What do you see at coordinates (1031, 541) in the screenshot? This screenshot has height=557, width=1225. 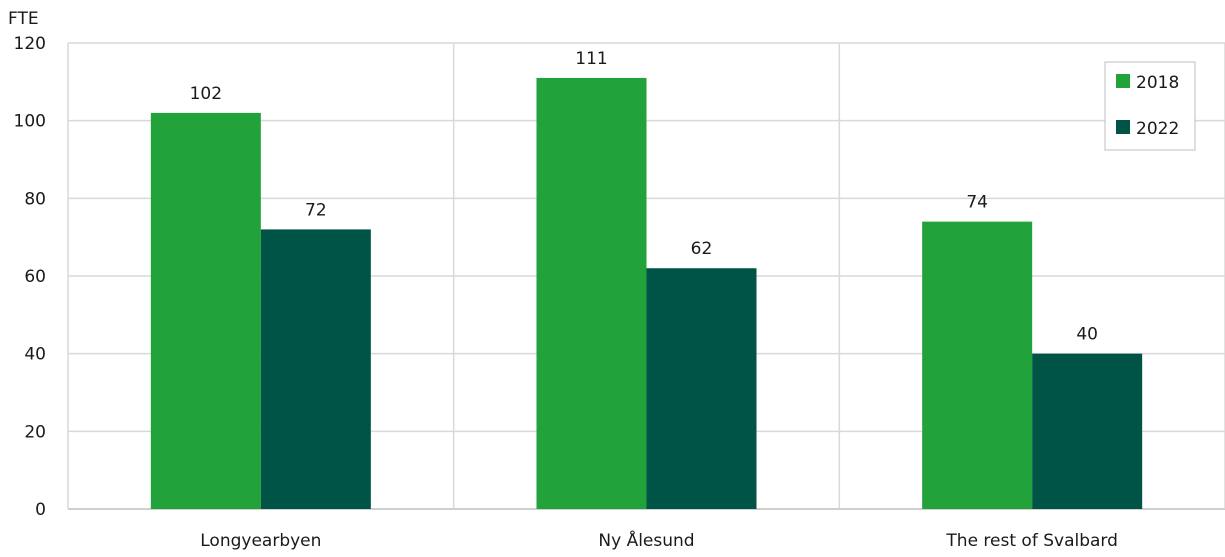 I see `category-label-2: The rest of Svalbard` at bounding box center [1031, 541].